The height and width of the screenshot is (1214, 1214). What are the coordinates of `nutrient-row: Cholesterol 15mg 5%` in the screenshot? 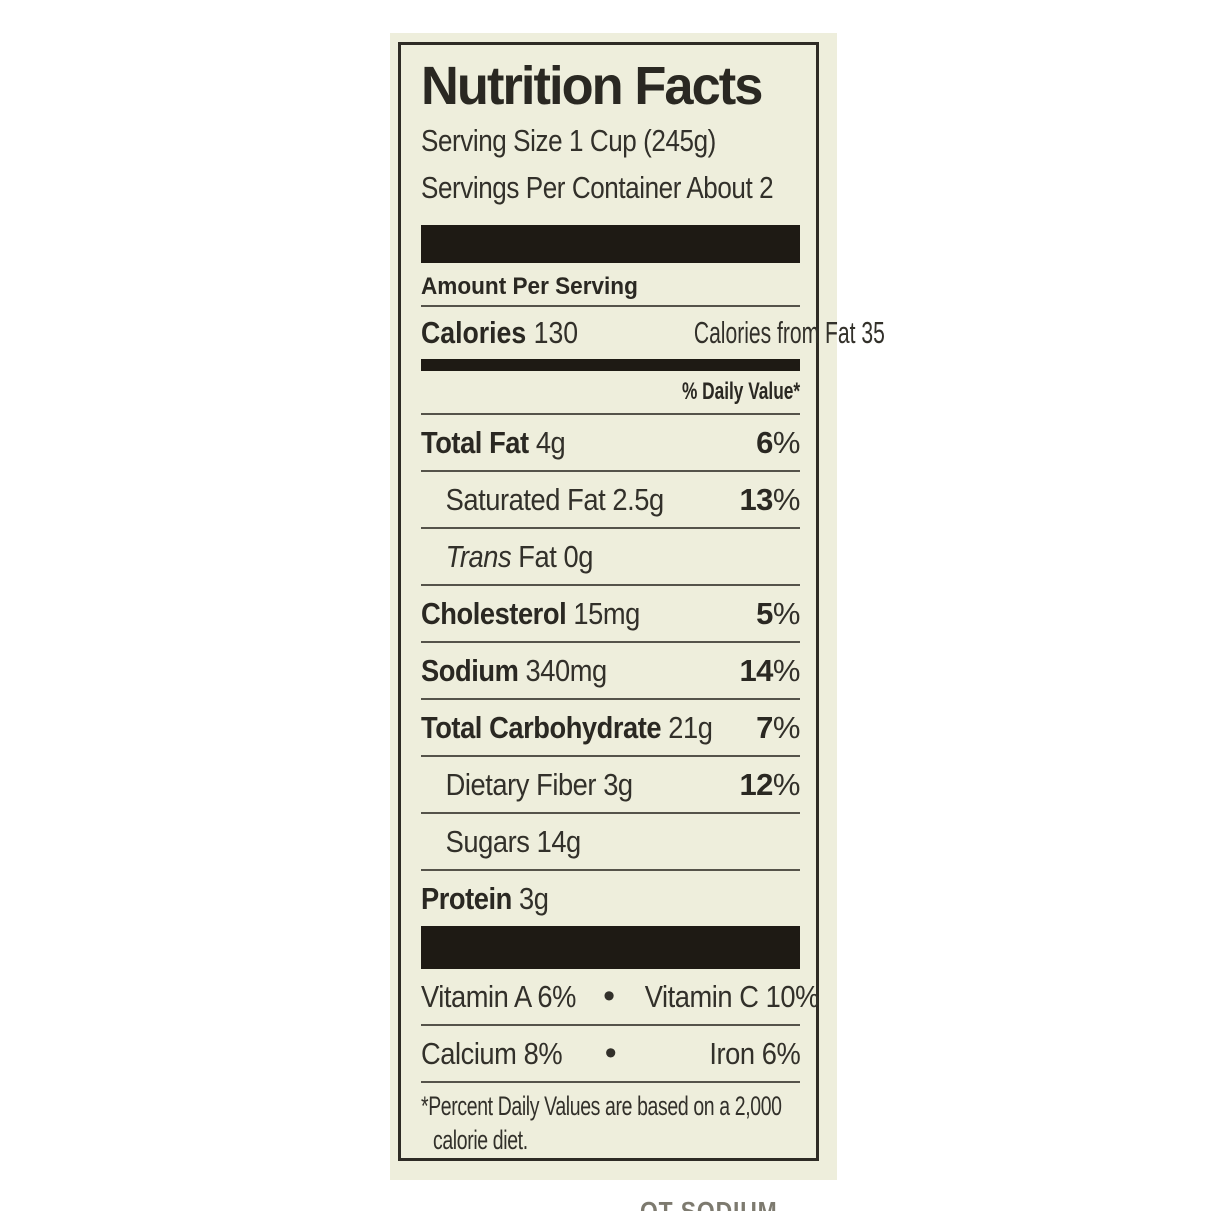 It's located at (610, 612).